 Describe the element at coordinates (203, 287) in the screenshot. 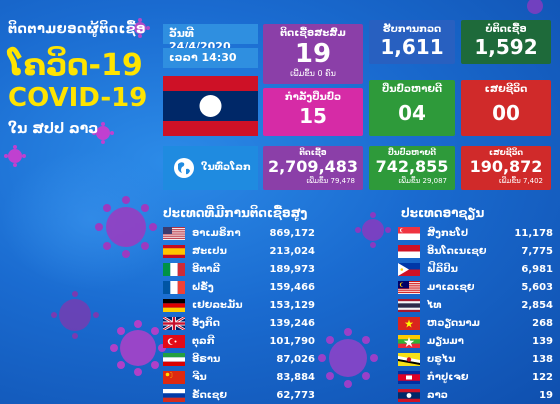

I see `country-name: ຝຣັ່ງ` at that location.